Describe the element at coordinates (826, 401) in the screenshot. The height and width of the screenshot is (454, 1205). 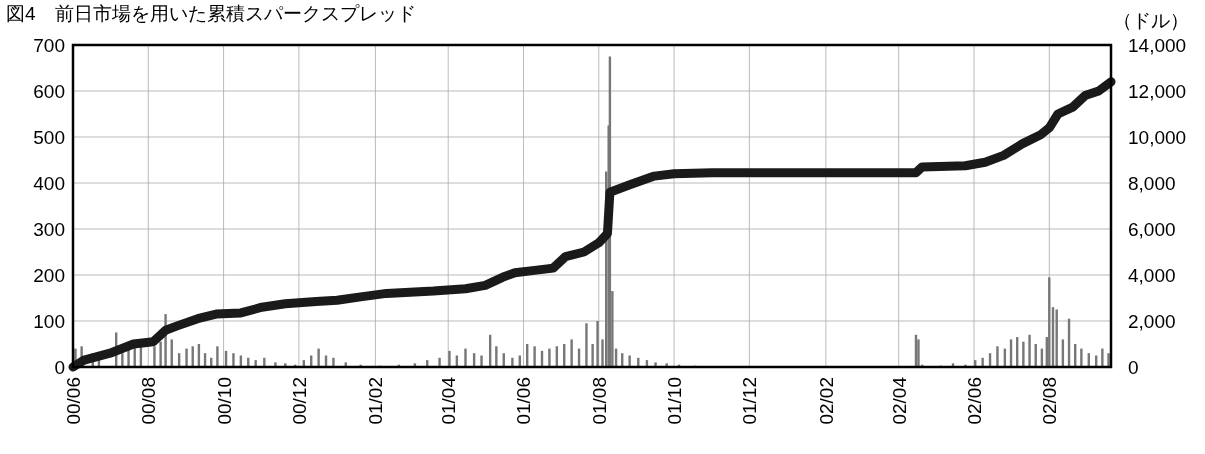
I see `x-tick-label: 02/02` at that location.